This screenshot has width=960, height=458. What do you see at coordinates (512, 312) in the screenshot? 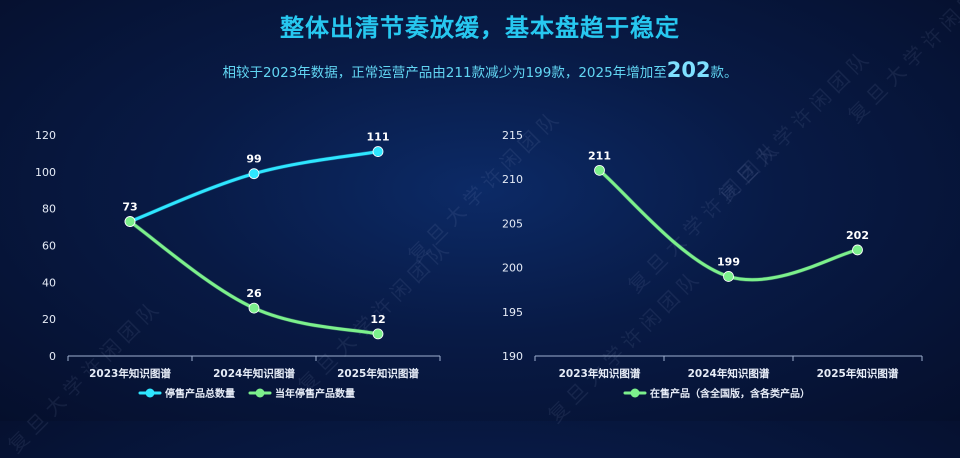
I see `y-tick-label: 195` at bounding box center [512, 312].